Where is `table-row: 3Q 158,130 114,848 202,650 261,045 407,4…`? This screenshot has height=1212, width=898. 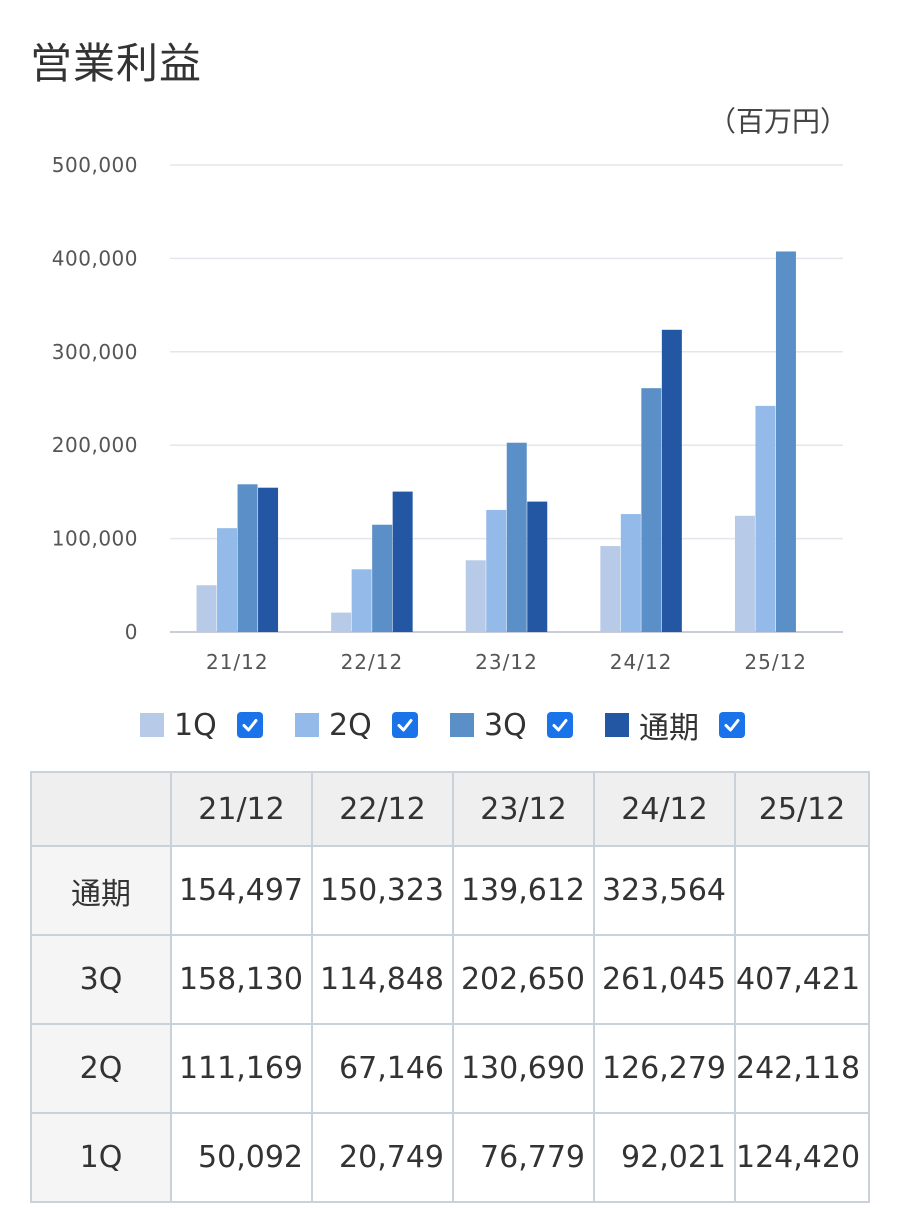 table-row: 3Q 158,130 114,848 202,650 261,045 407,4… is located at coordinates (450, 979).